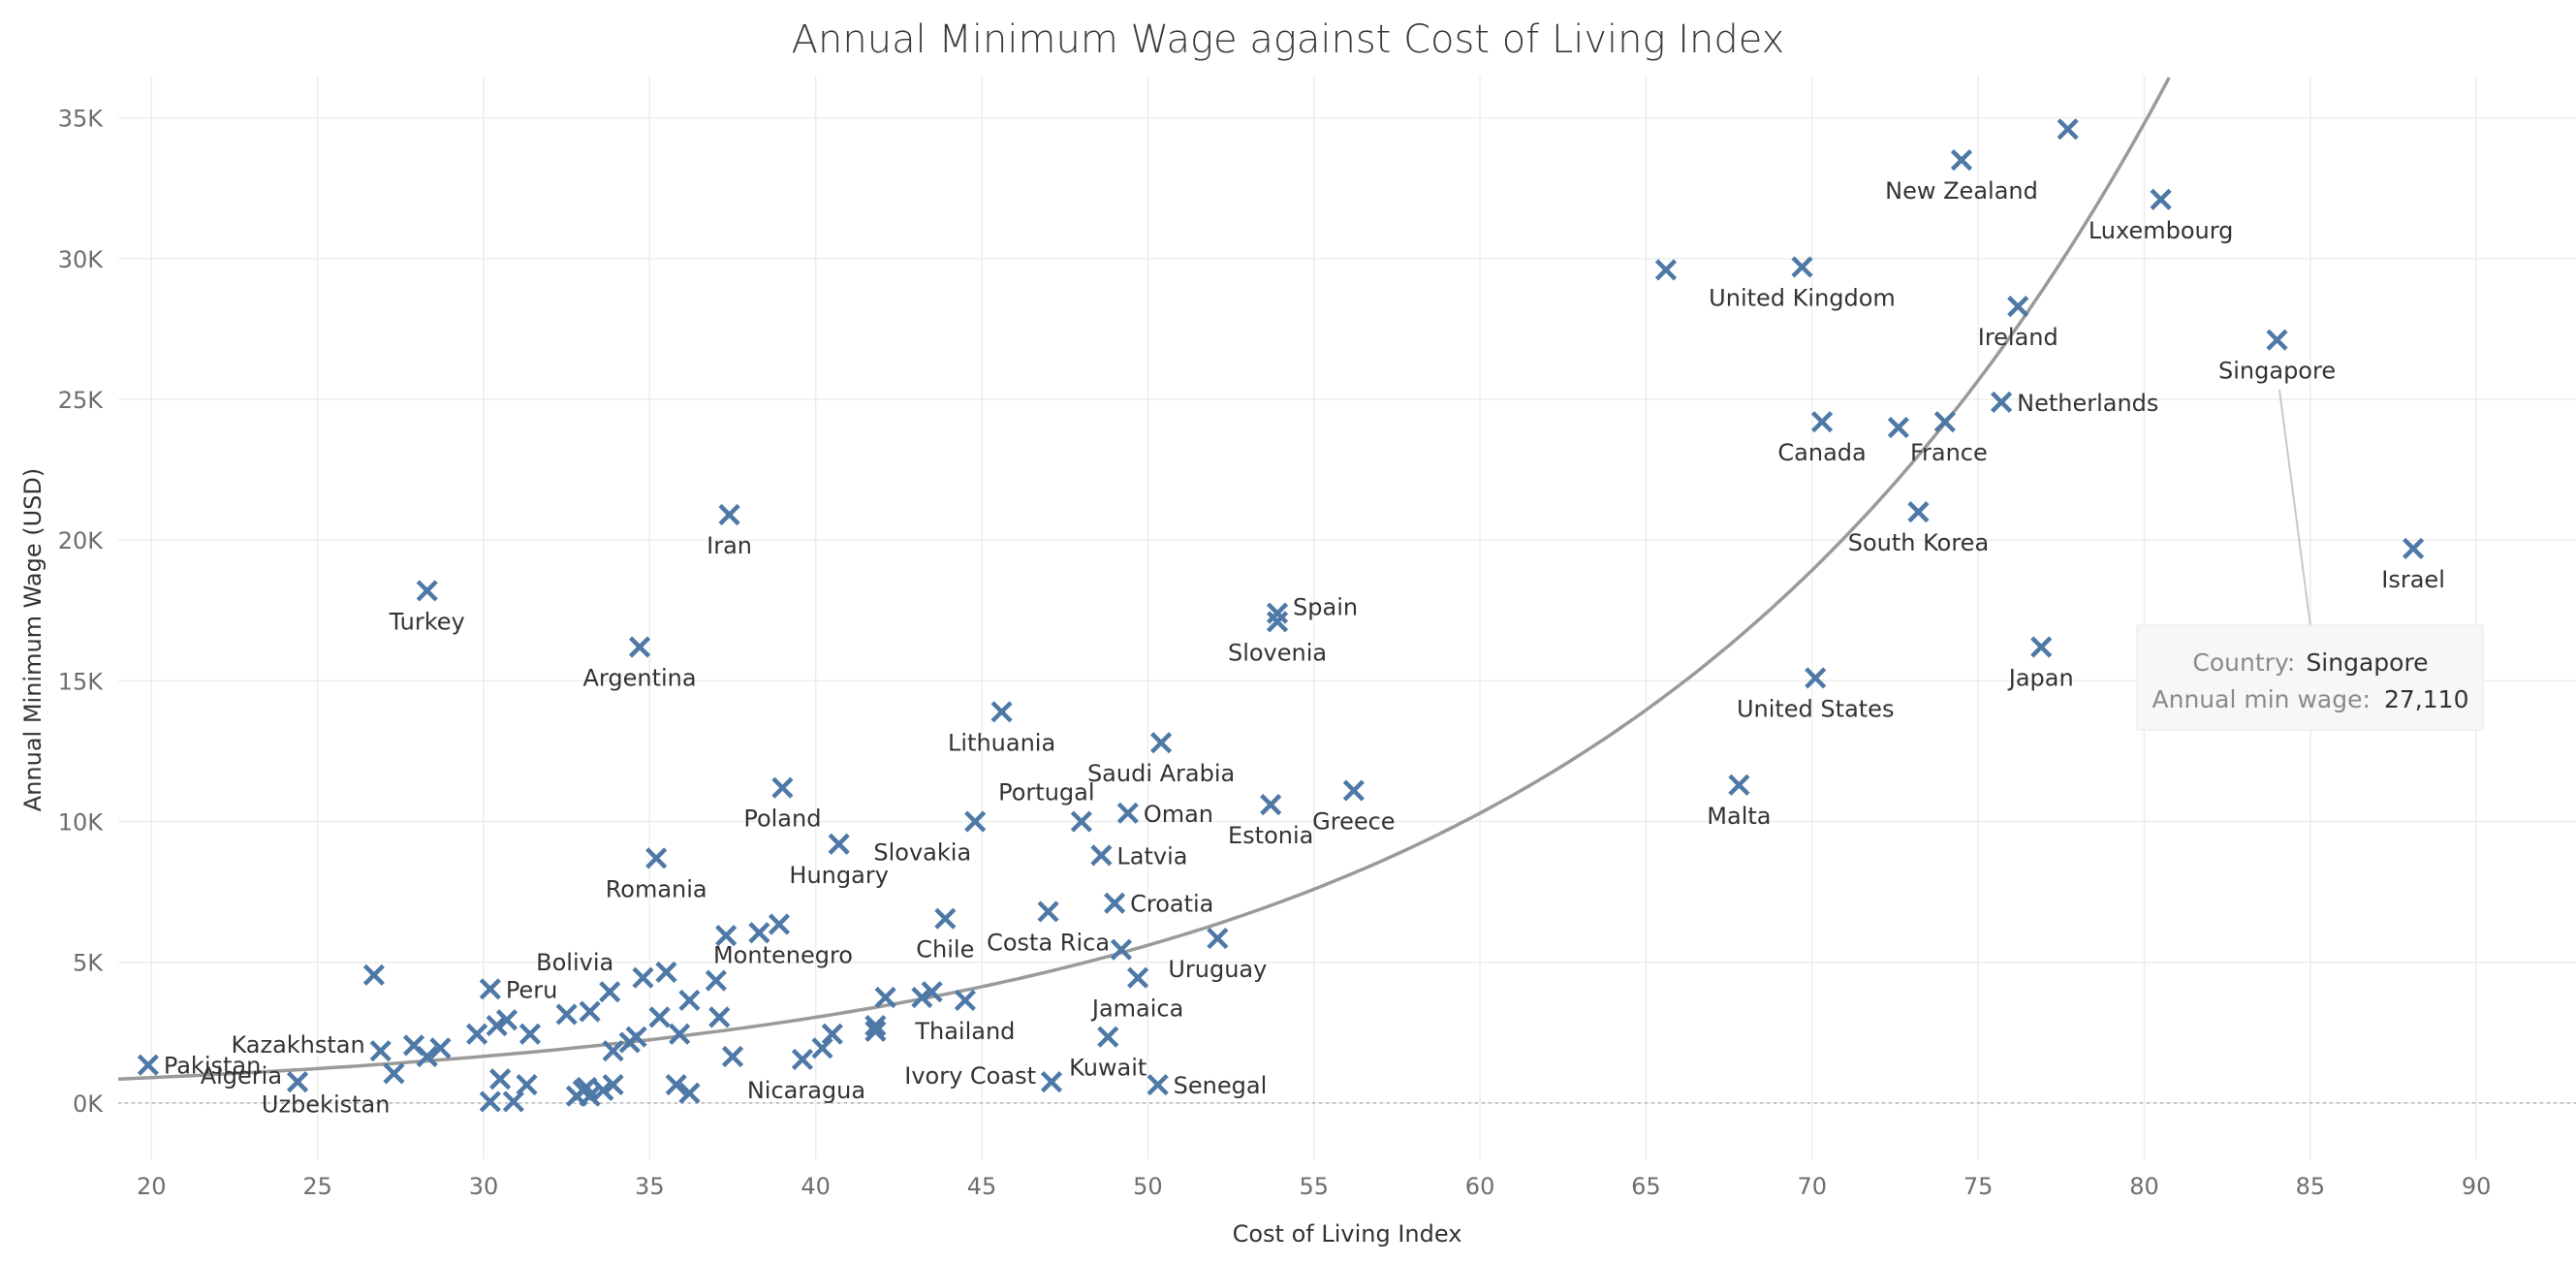 This screenshot has width=2576, height=1264. I want to click on point-label: Greece, so click(1353, 822).